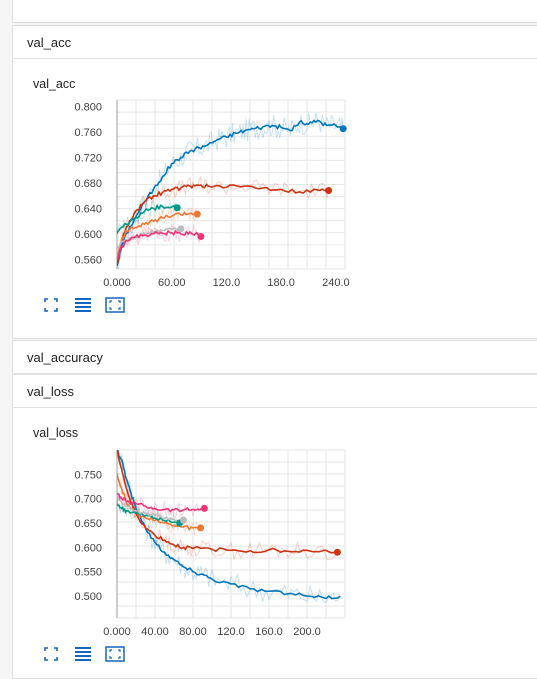  What do you see at coordinates (281, 283) in the screenshot?
I see `x-tick-label: 180.0` at bounding box center [281, 283].